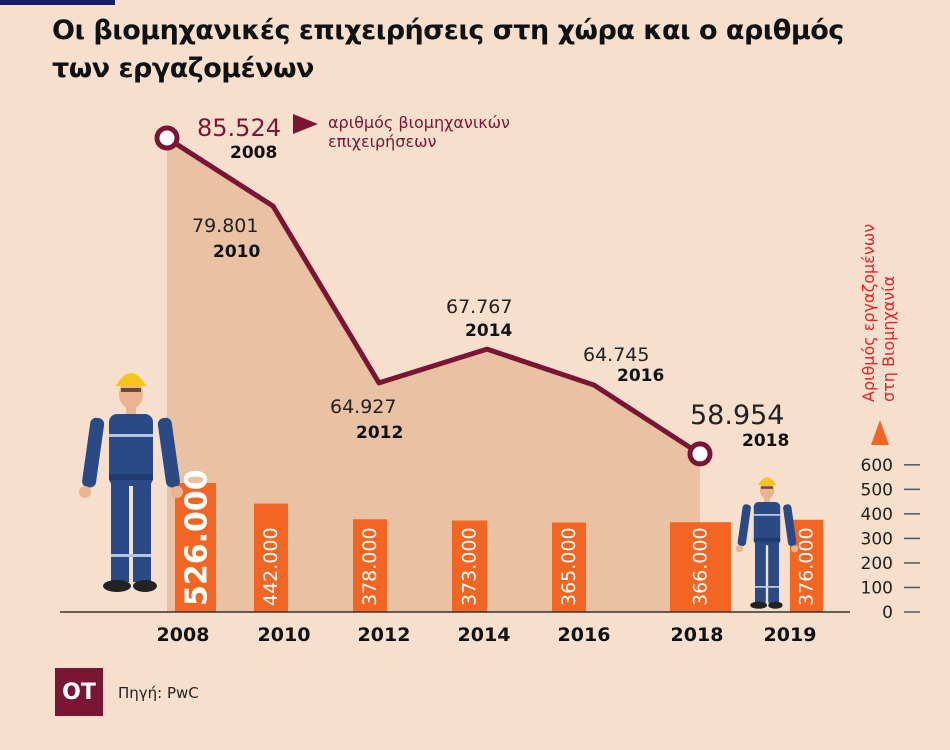 This screenshot has width=950, height=750. Describe the element at coordinates (239, 128) in the screenshot. I see `line-value-label: 85.524` at that location.